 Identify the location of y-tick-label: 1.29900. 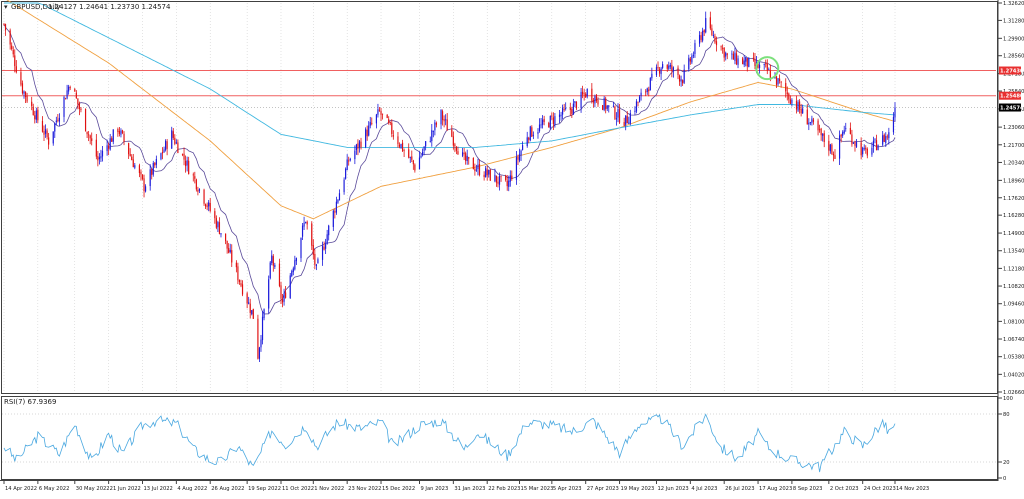
(1013, 39).